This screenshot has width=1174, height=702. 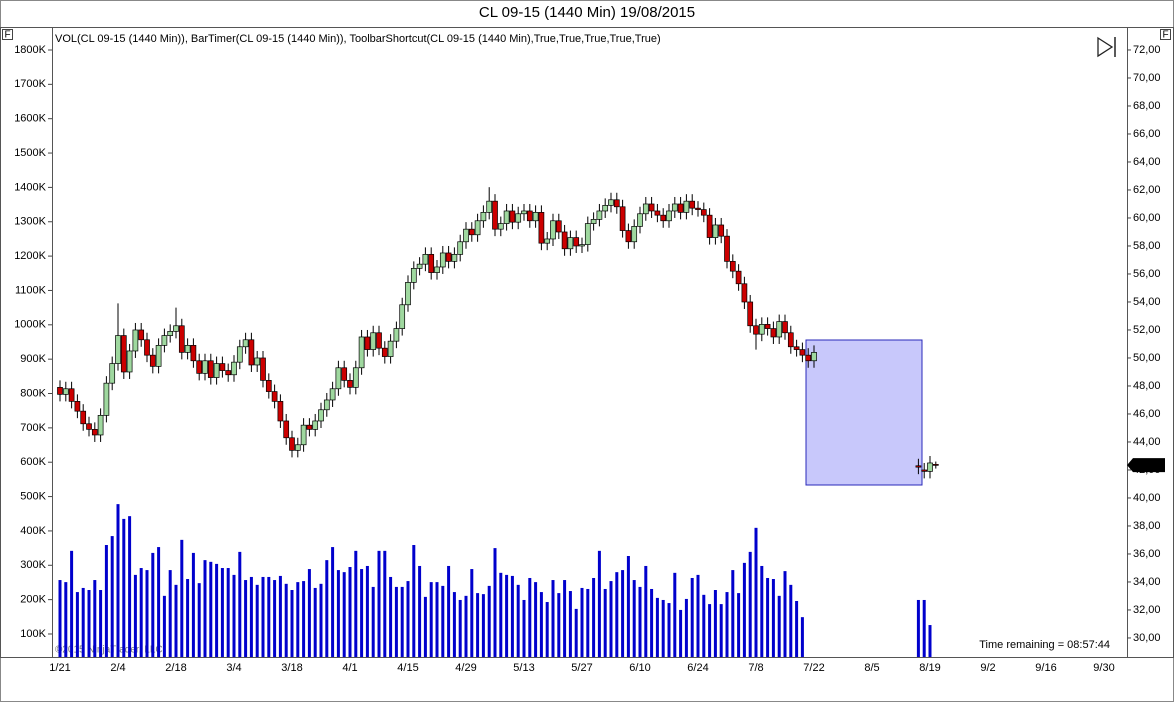 I want to click on x-tick-label: 4/15, so click(x=407, y=668).